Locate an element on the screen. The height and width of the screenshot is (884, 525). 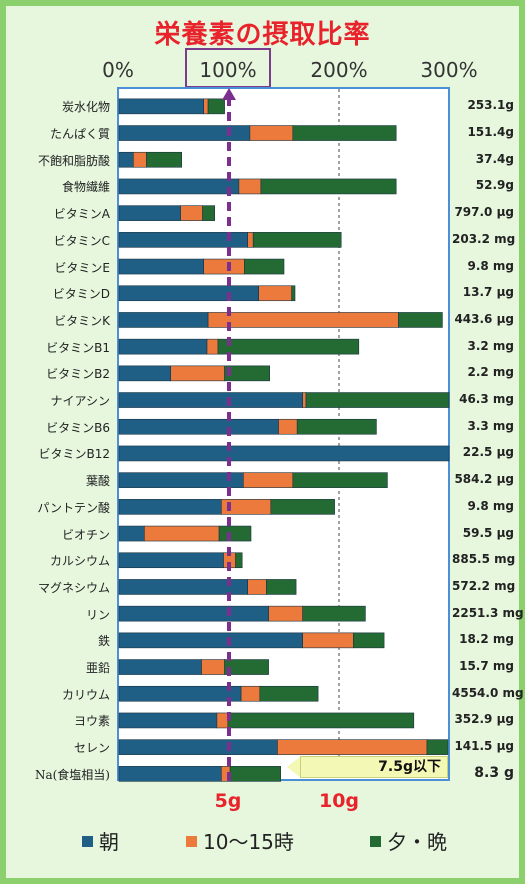
salt-tick-5g: 5g is located at coordinates (228, 801).